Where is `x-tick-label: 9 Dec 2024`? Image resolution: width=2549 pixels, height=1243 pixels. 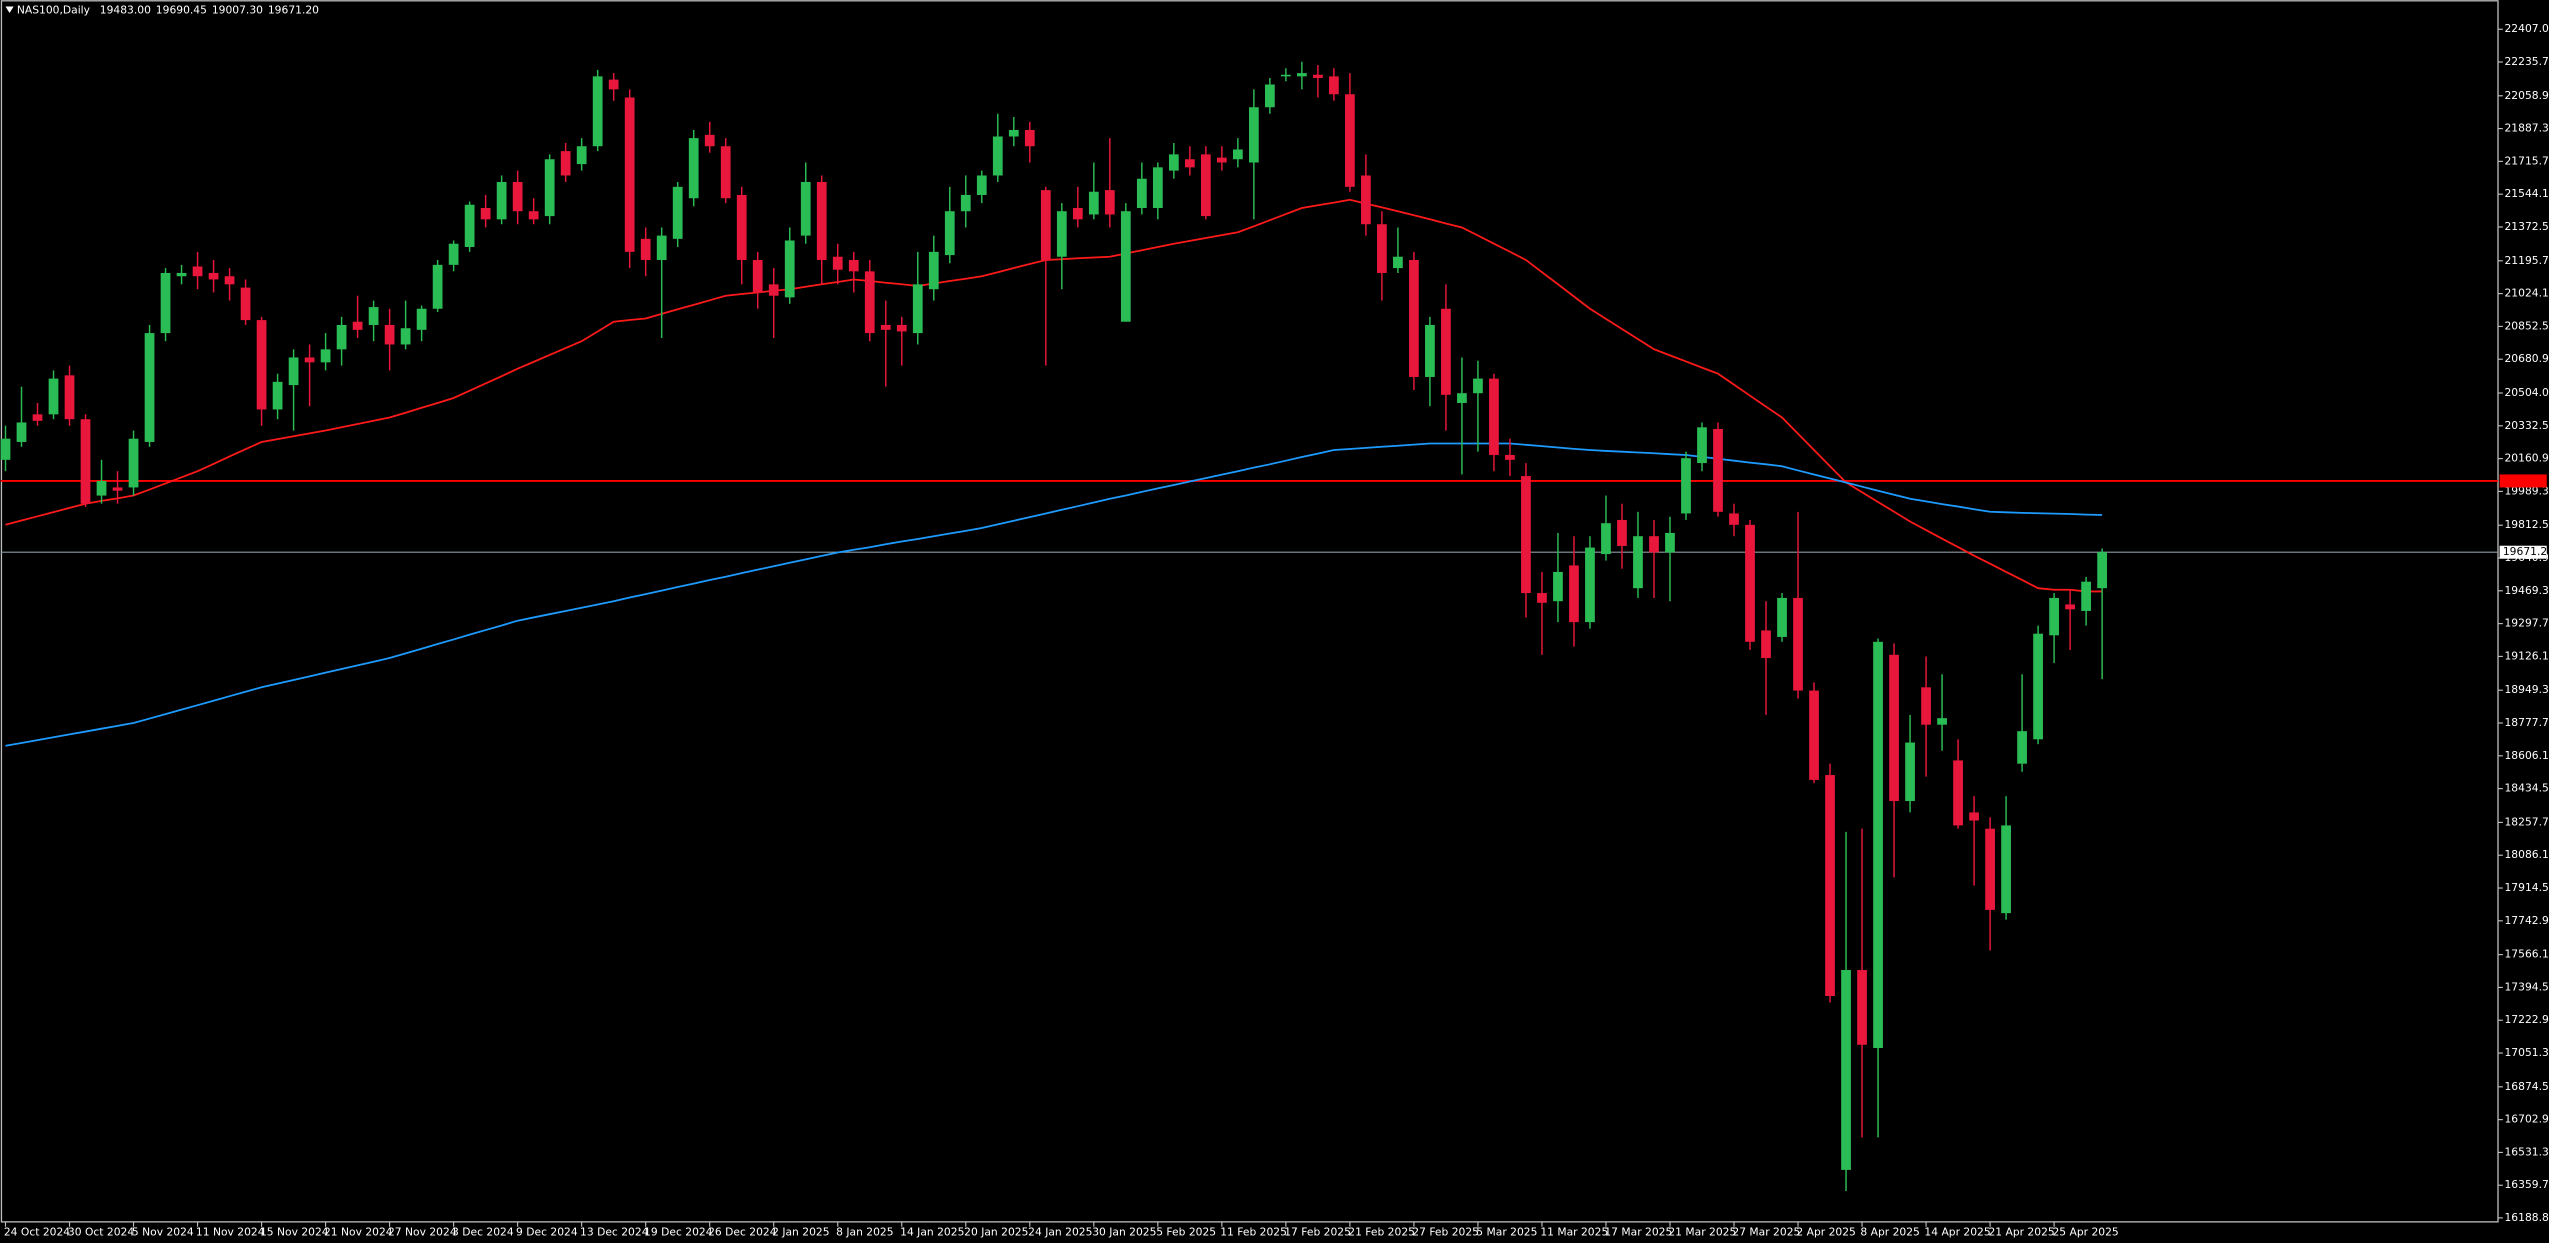
x-tick-label: 9 Dec 2024 is located at coordinates (547, 1231).